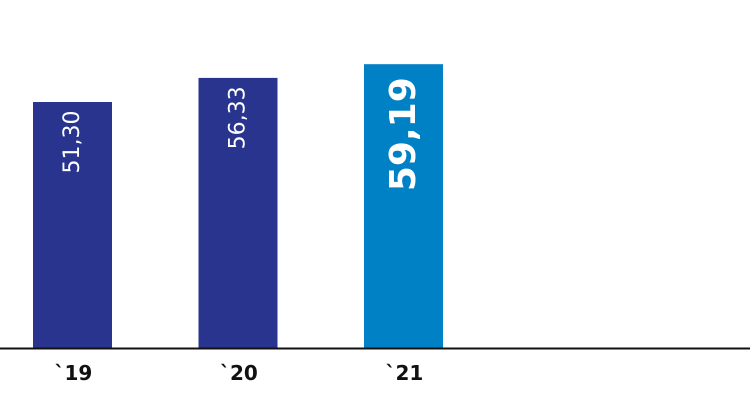 This screenshot has height=401, width=750. Describe the element at coordinates (239, 373) in the screenshot. I see `x-tick-label: `20` at that location.